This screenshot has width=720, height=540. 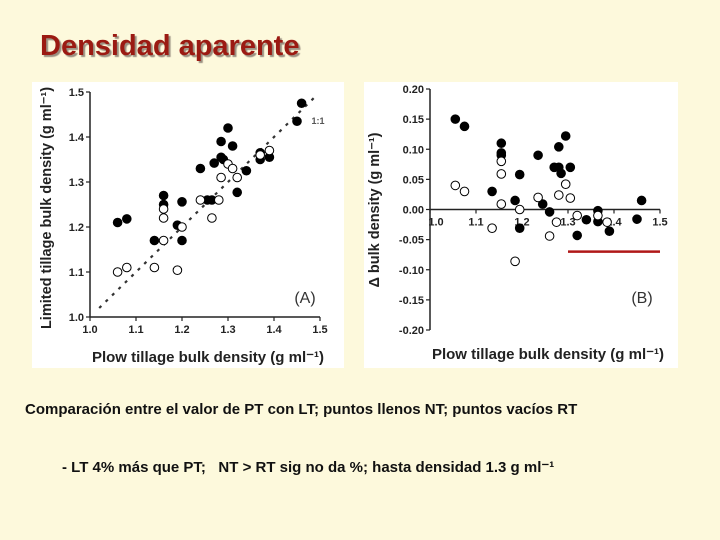 What do you see at coordinates (77, 138) in the screenshot?
I see `chart-a-y-tick-label: 1.4` at bounding box center [77, 138].